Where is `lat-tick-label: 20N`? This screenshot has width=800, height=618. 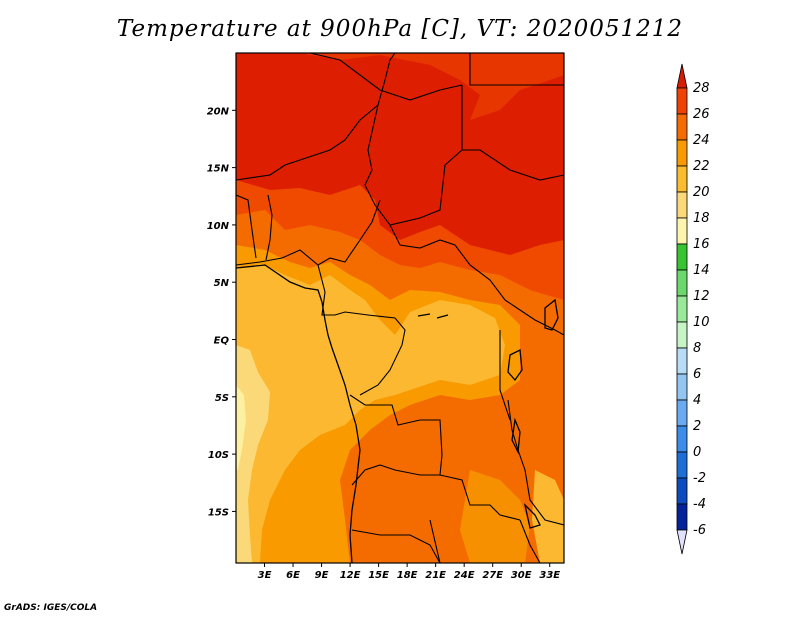 lat-tick-label: 20N is located at coordinates (218, 111).